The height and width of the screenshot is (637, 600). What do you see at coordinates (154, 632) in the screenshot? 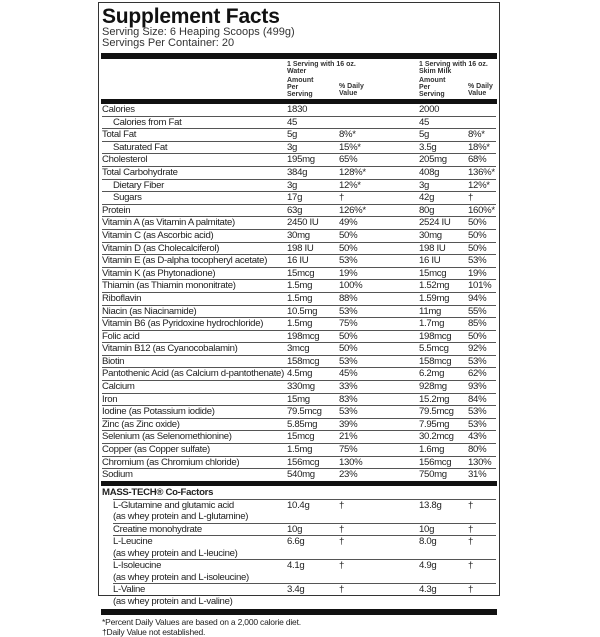
I see `footnote-dagger: †Daily Value not established.` at bounding box center [154, 632].